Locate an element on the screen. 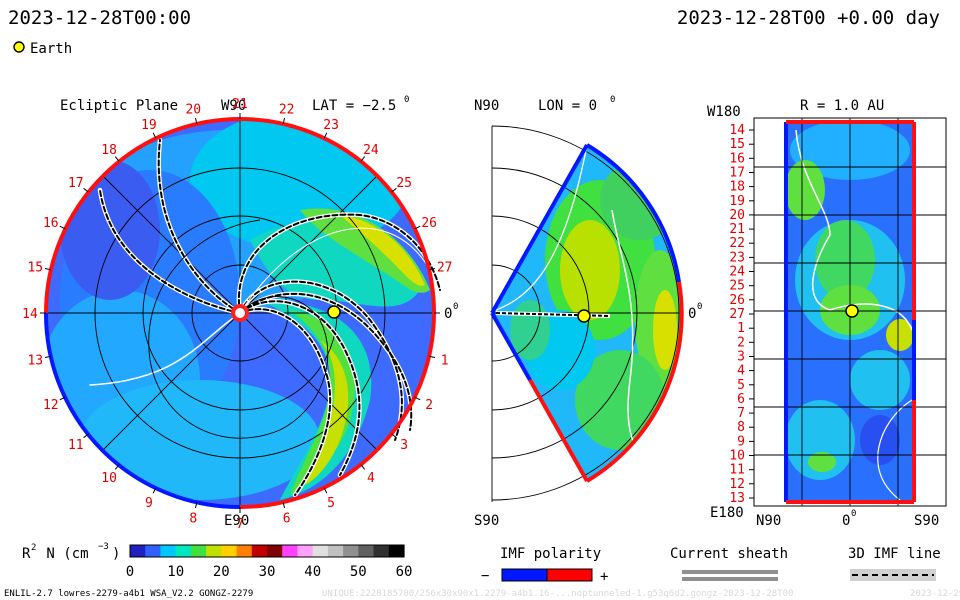 This screenshot has width=960, height=600. earth-legend-label: Earth is located at coordinates (51, 49).